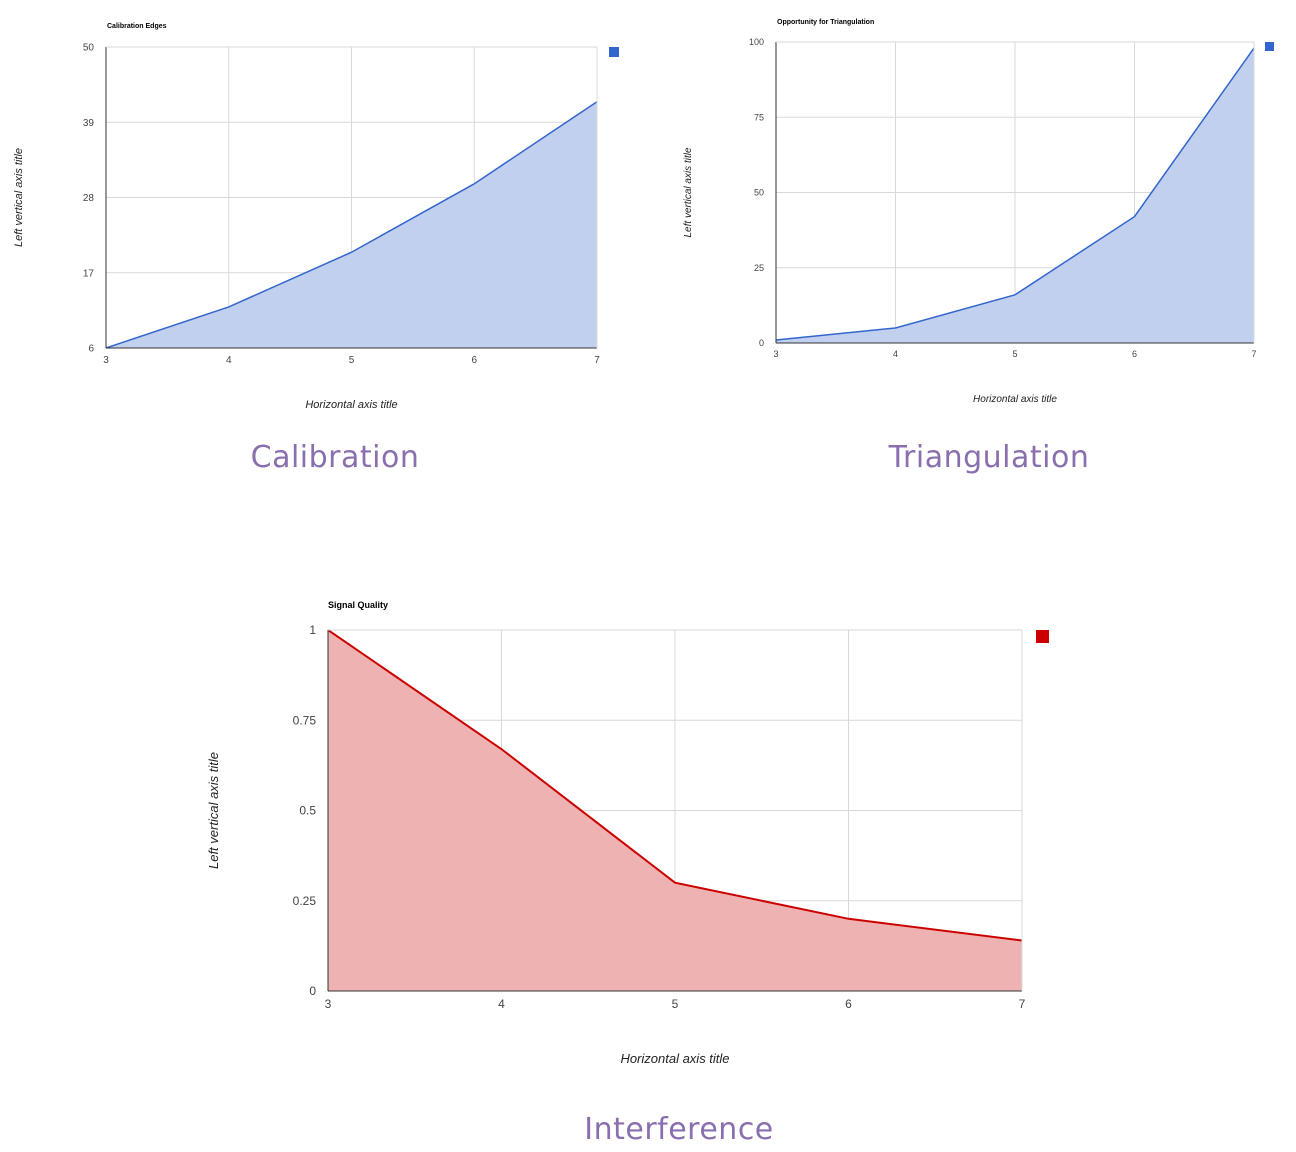 Image resolution: width=1296 pixels, height=1152 pixels. I want to click on y-tick-label: 28, so click(89, 198).